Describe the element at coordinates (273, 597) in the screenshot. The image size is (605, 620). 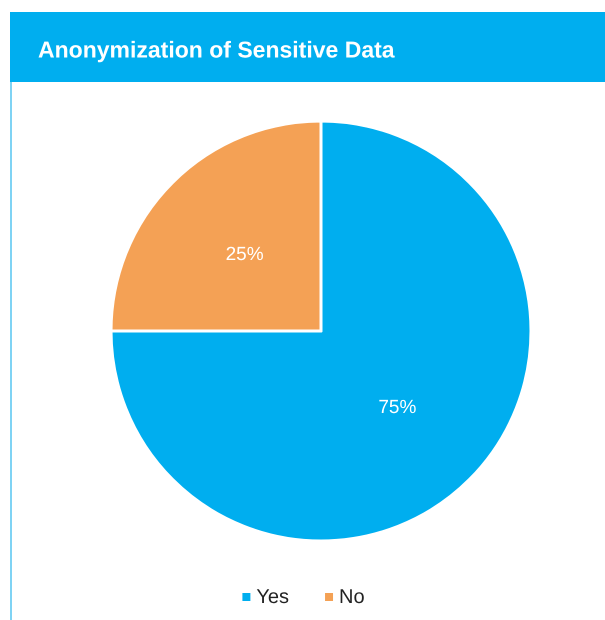
I see `legend-label: Yes` at that location.